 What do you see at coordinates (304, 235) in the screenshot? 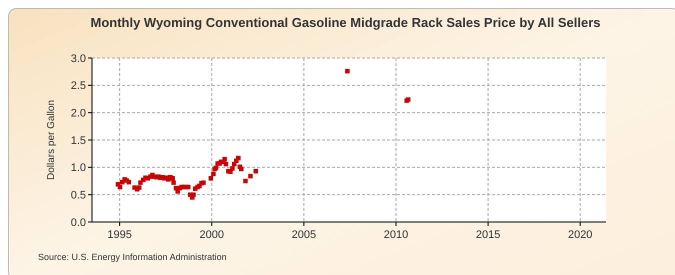
I see `x-tick-label: 2005` at bounding box center [304, 235].